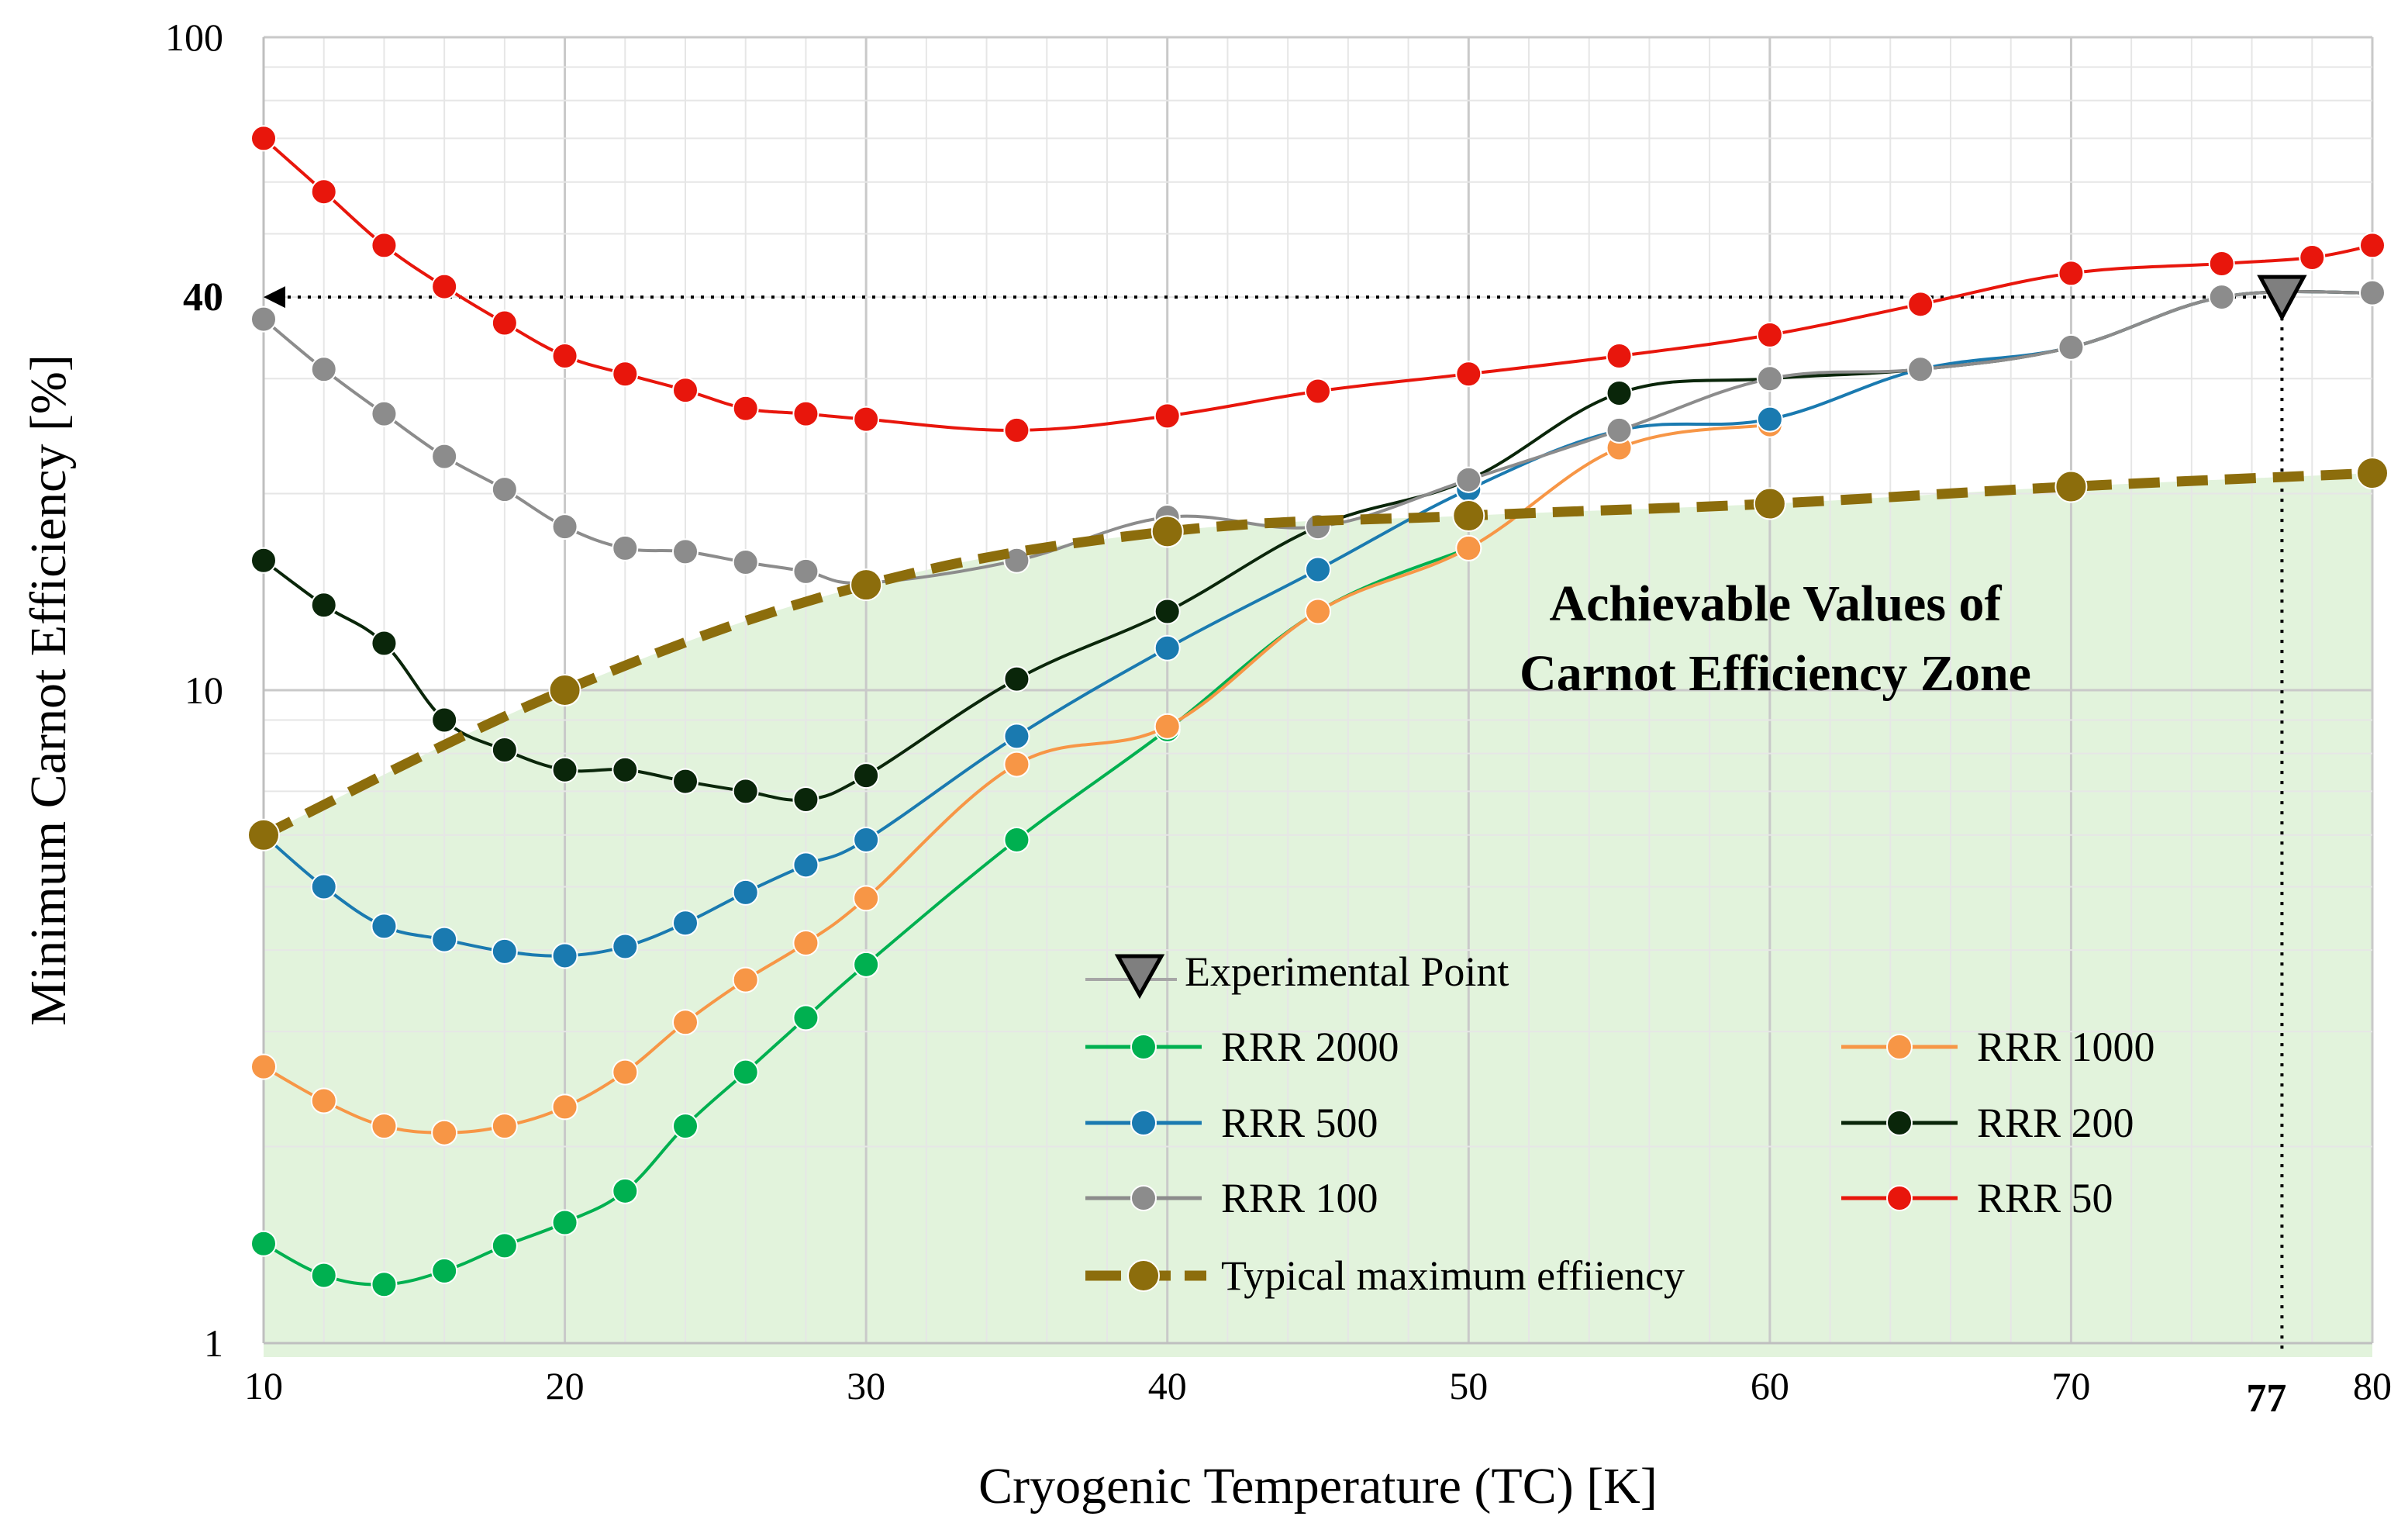 This screenshot has height=1537, width=2408. Describe the element at coordinates (1453, 1275) in the screenshot. I see `legend-label: Typical maximum effiiency` at that location.